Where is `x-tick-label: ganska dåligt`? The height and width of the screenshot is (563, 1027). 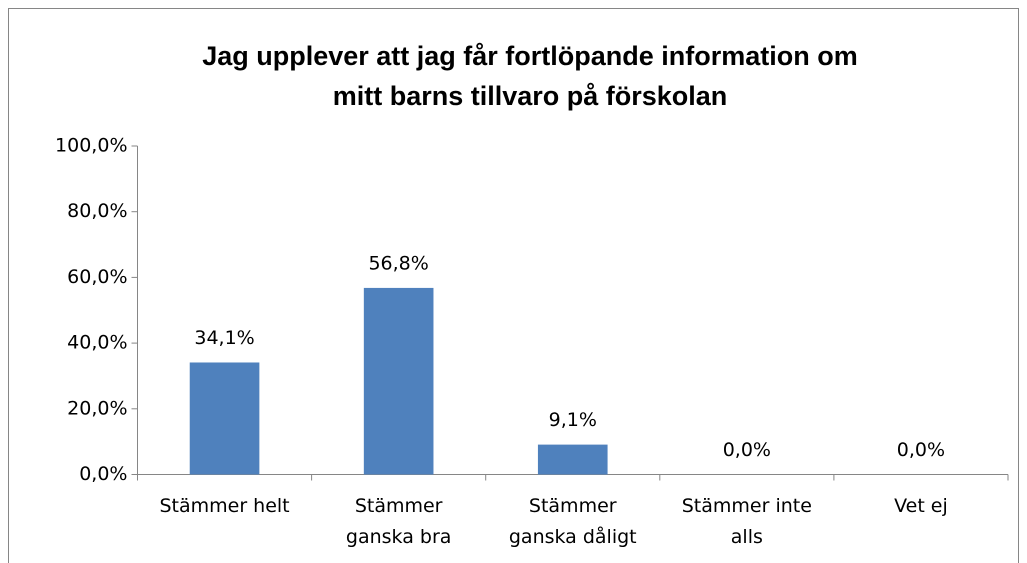 x-tick-label: ganska dåligt is located at coordinates (573, 536).